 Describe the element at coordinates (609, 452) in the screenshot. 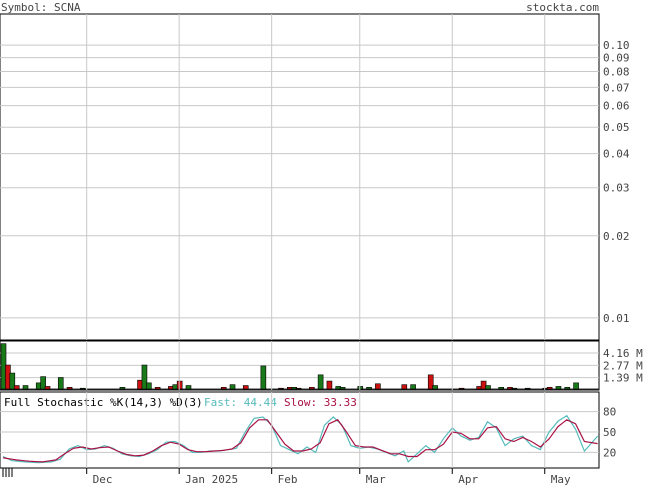

I see `stochastic-tick-label: 20` at that location.